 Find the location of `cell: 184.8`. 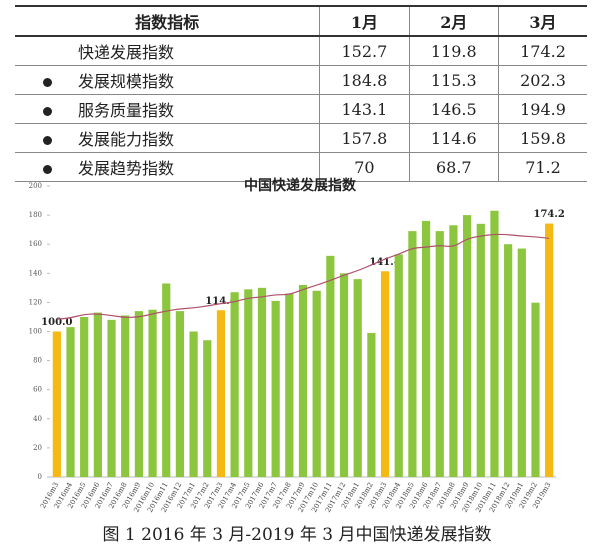

cell: 184.8 is located at coordinates (364, 80).